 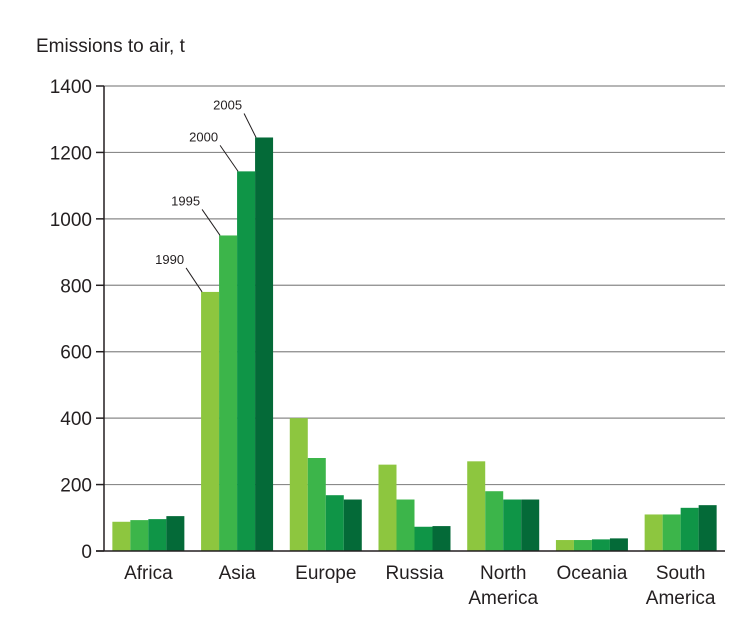 What do you see at coordinates (169, 259) in the screenshot?
I see `series-annotation-label: 1990` at bounding box center [169, 259].